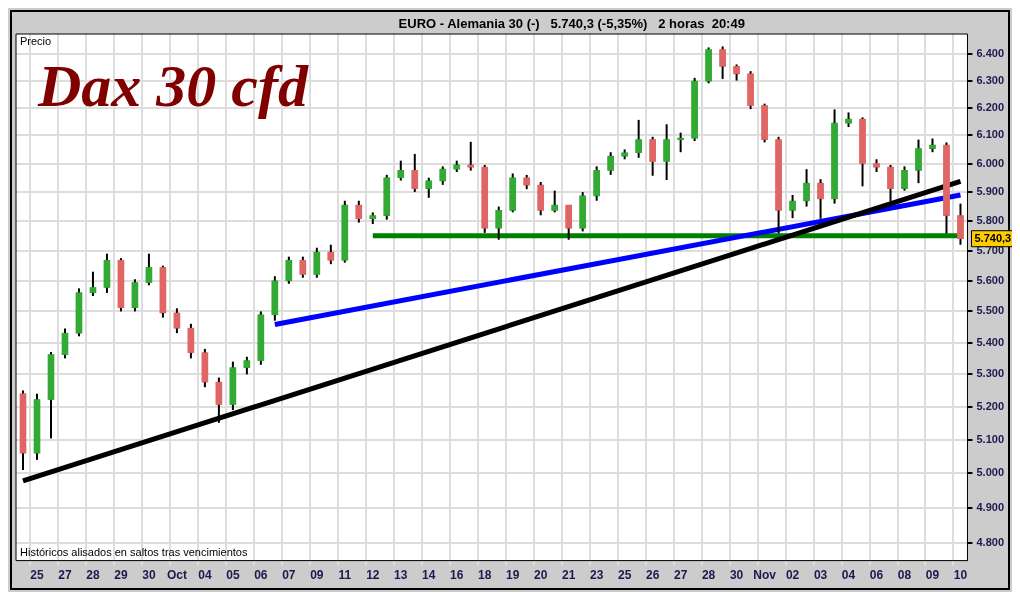  I want to click on y-axis-title: Precio, so click(36, 40).